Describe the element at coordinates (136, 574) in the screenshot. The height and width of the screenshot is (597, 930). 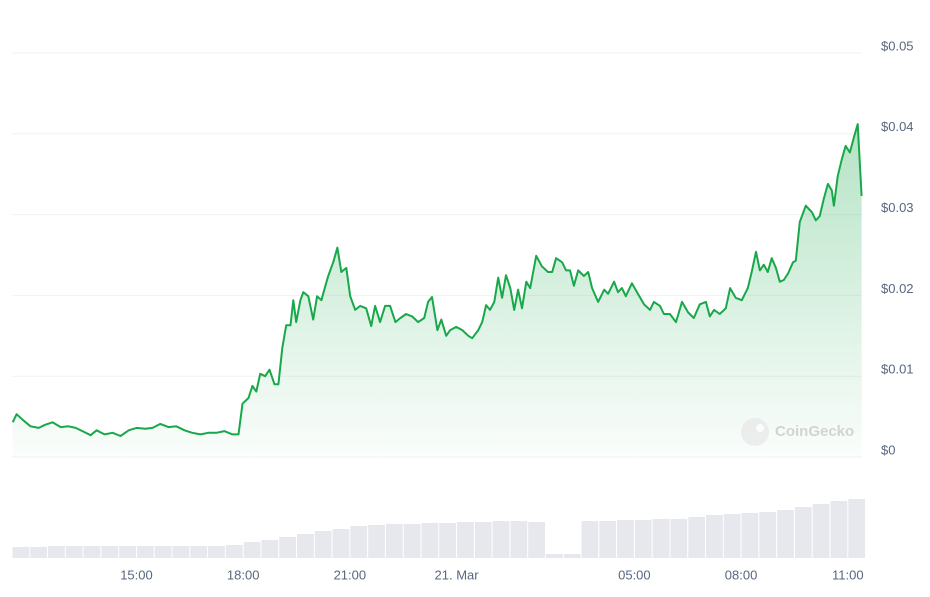
I see `x-tick-label: 15:00` at that location.